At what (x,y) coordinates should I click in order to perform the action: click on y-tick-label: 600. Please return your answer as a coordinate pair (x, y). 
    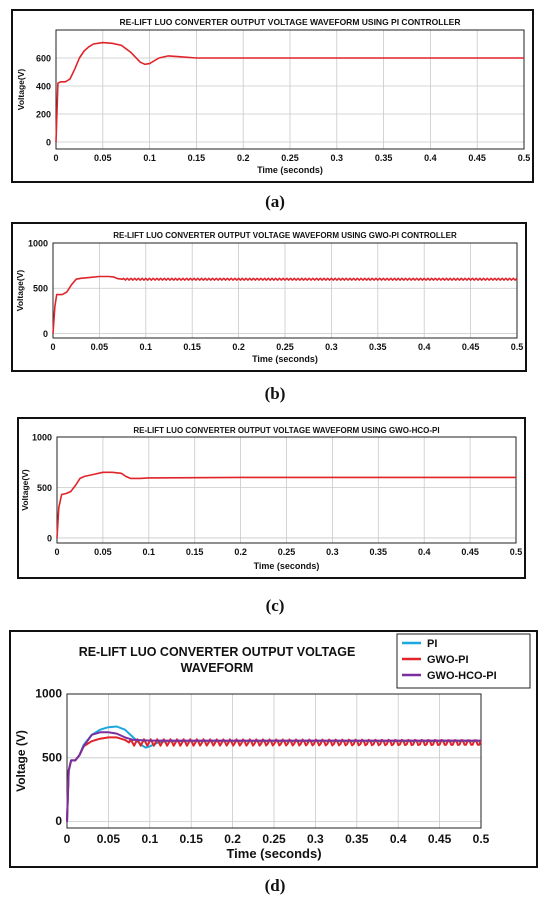
    Looking at the image, I should click on (43, 59).